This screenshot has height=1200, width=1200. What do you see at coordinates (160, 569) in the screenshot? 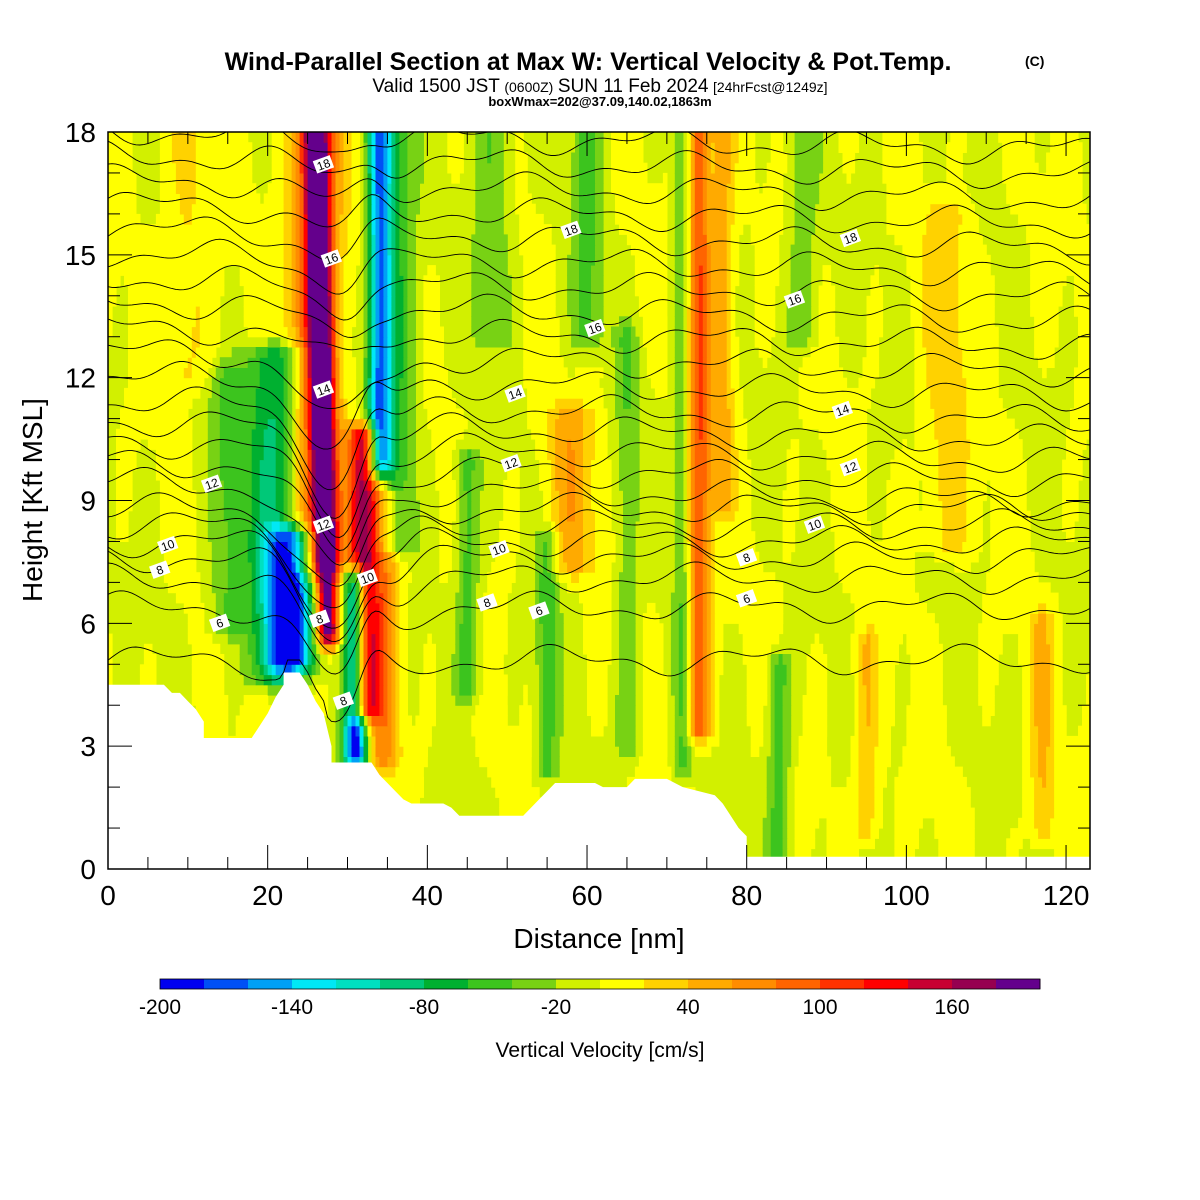
I see `isentrope-label: 8` at bounding box center [160, 569].